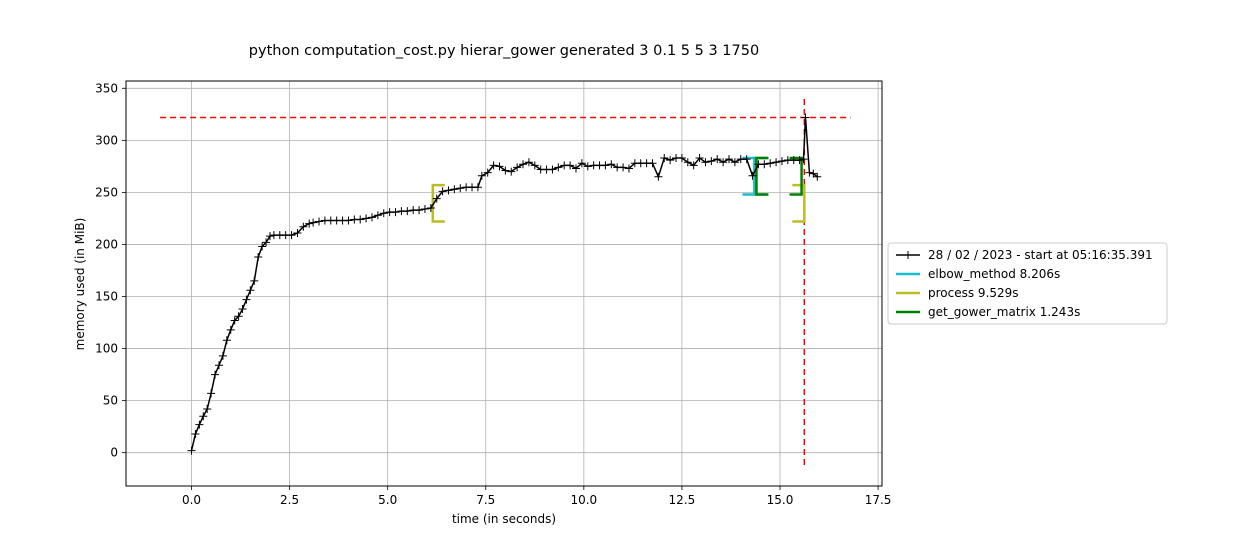  What do you see at coordinates (191, 500) in the screenshot?
I see `x-tick-label: 0.0` at bounding box center [191, 500].